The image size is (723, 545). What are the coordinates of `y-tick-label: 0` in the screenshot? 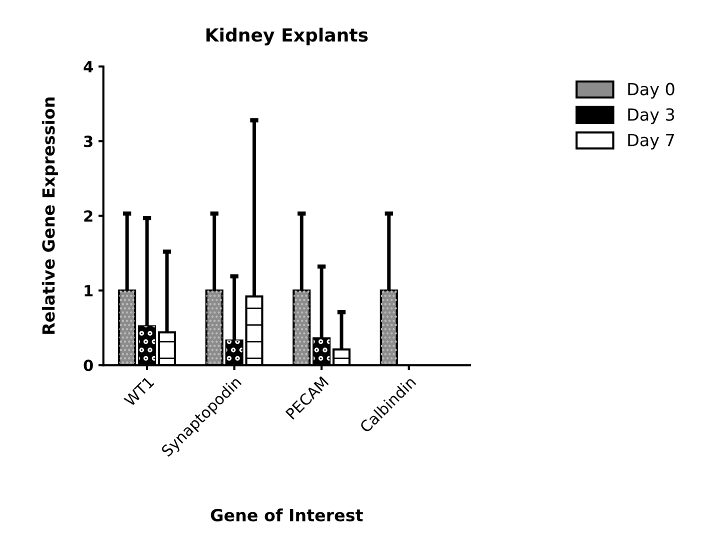 It's located at (88, 366).